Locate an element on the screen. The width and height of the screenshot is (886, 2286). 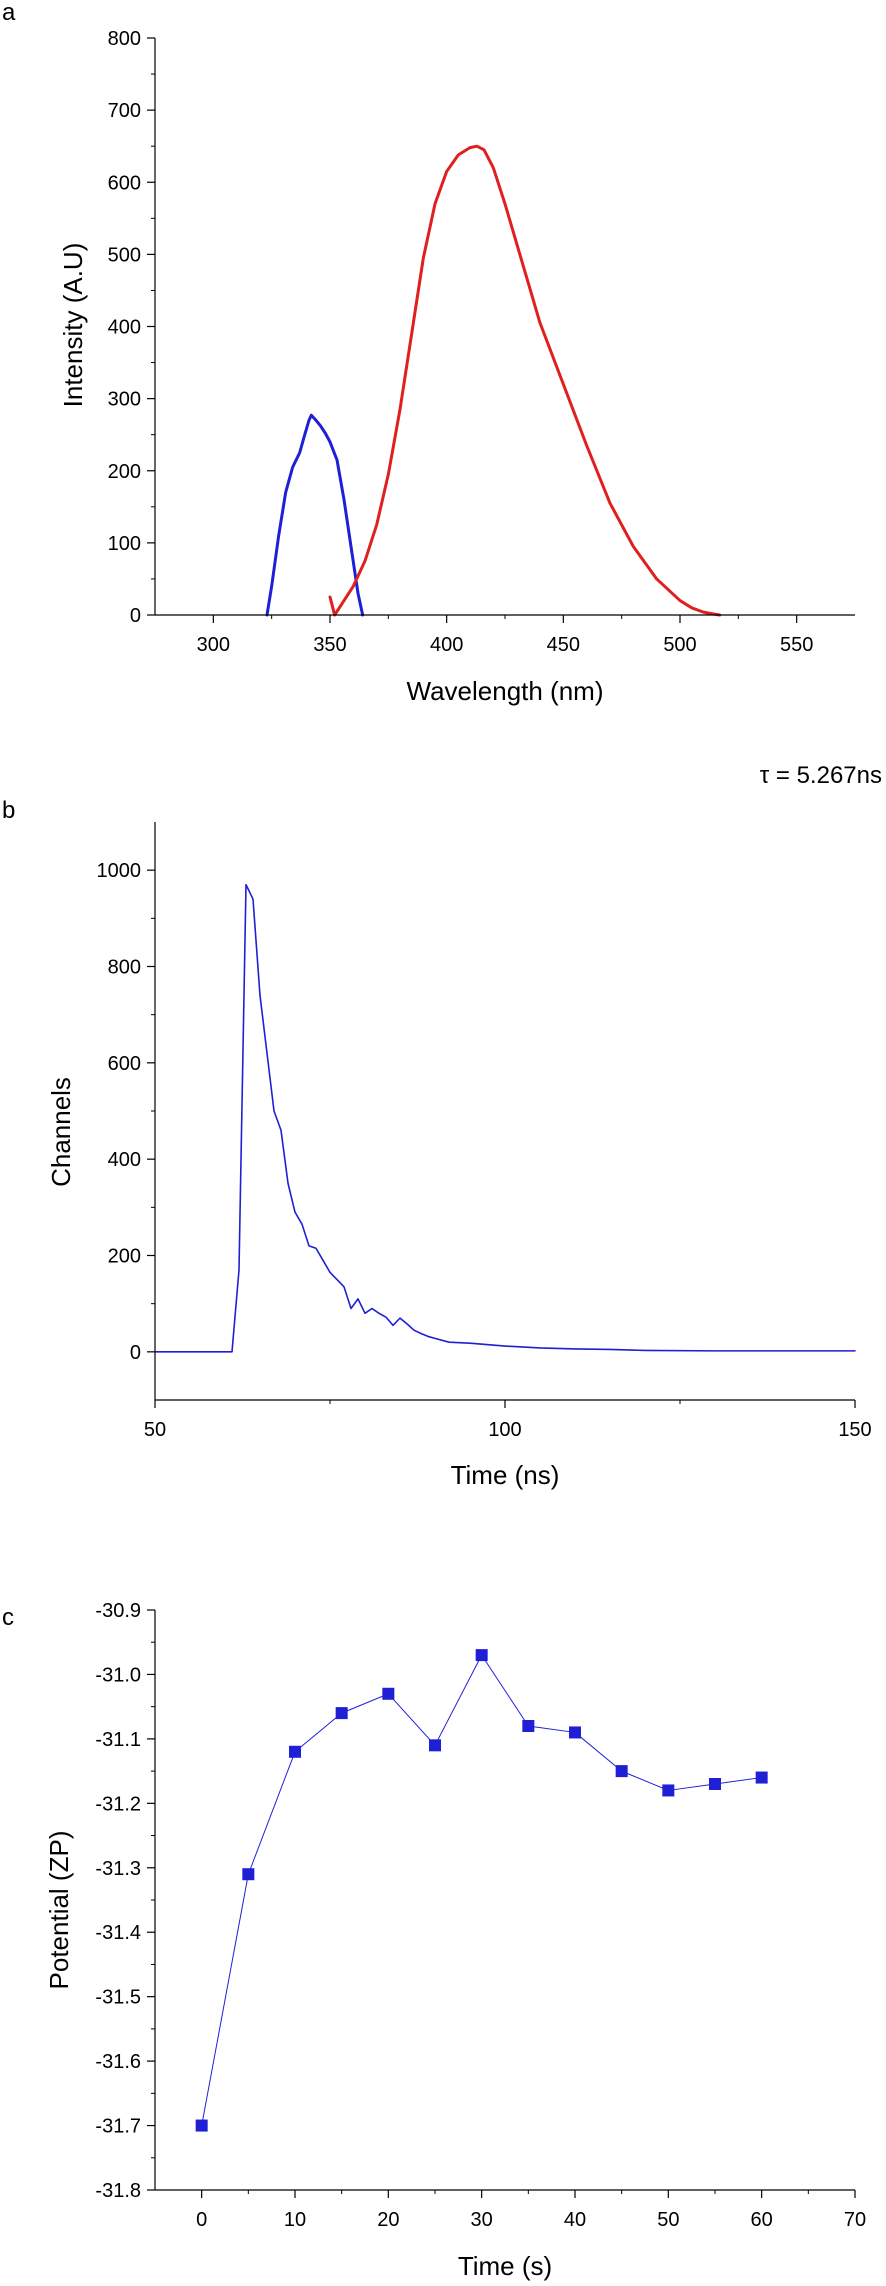
panel-a-letter: a is located at coordinates (9, 13).